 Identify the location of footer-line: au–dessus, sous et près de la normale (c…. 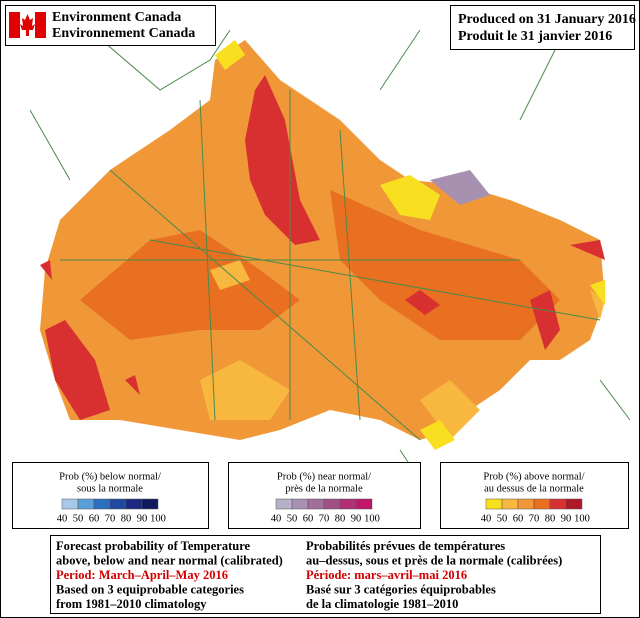
(434, 560).